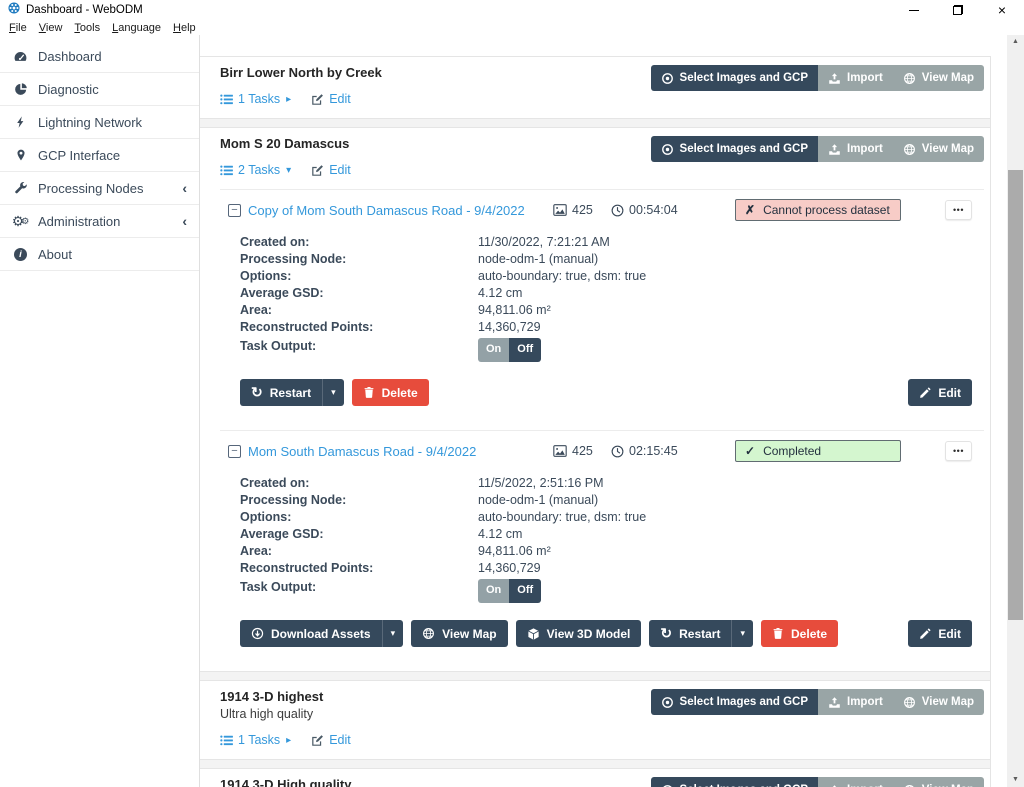  I want to click on scroll-up-arrow-icon: ▲, so click(1015, 41).